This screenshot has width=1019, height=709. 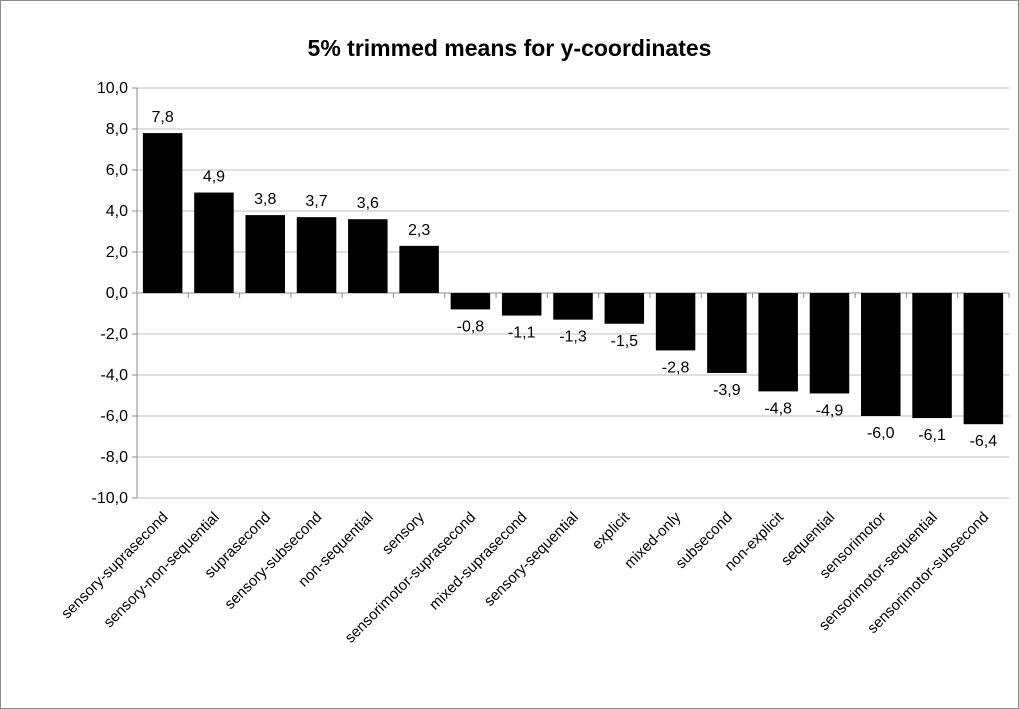 I want to click on category-label: sensory-subsecond, so click(x=273, y=561).